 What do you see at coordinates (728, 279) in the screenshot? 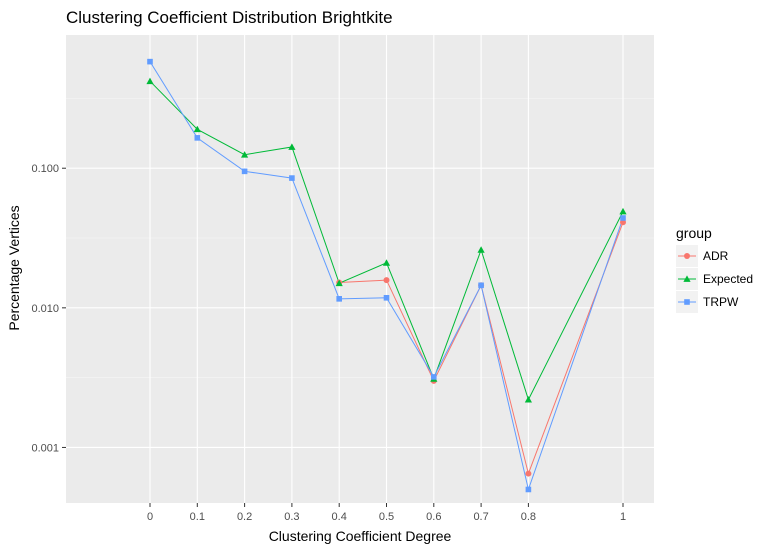
I see `legend-label-expected: Expected` at bounding box center [728, 279].